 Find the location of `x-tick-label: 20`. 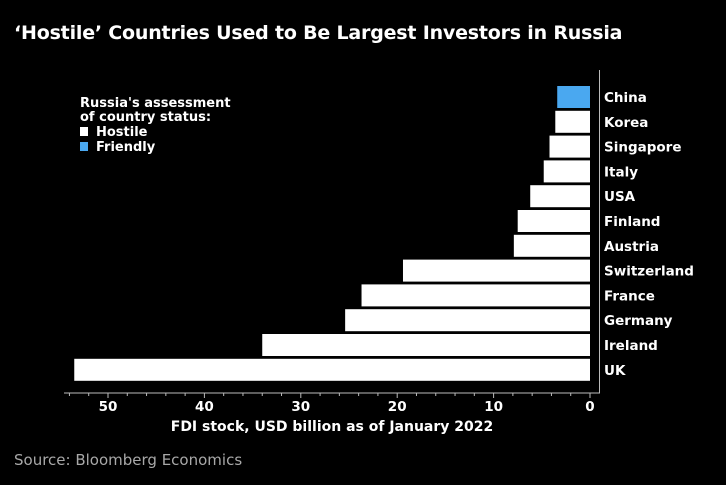

x-tick-label: 20 is located at coordinates (397, 407).